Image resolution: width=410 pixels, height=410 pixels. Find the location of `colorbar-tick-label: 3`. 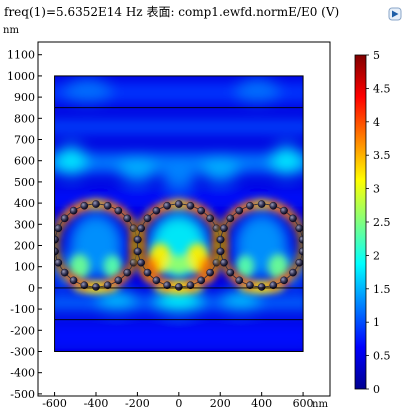

colorbar-tick-label: 3 is located at coordinates (376, 189).